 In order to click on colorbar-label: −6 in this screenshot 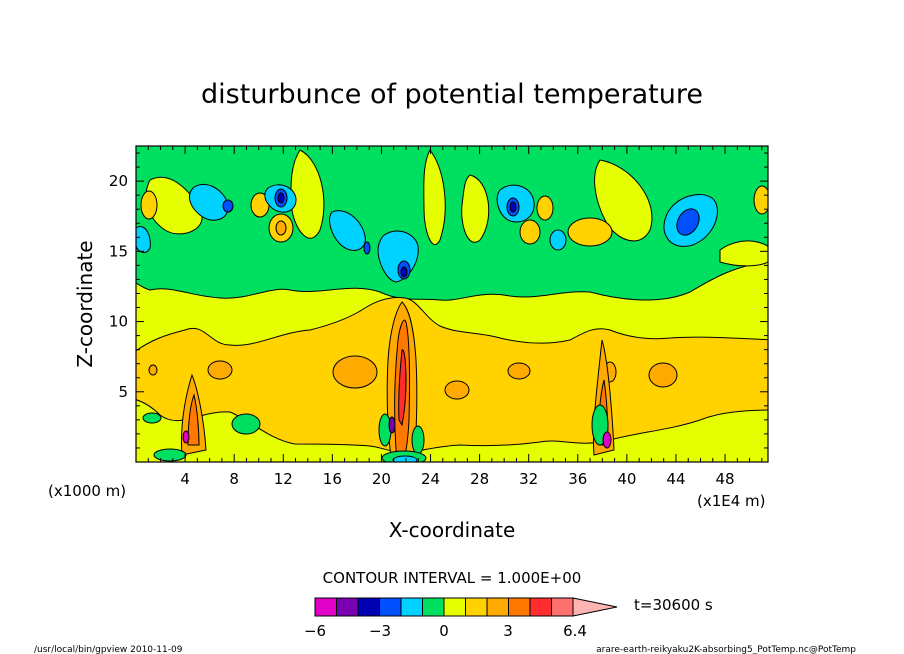, I will do `click(315, 631)`.